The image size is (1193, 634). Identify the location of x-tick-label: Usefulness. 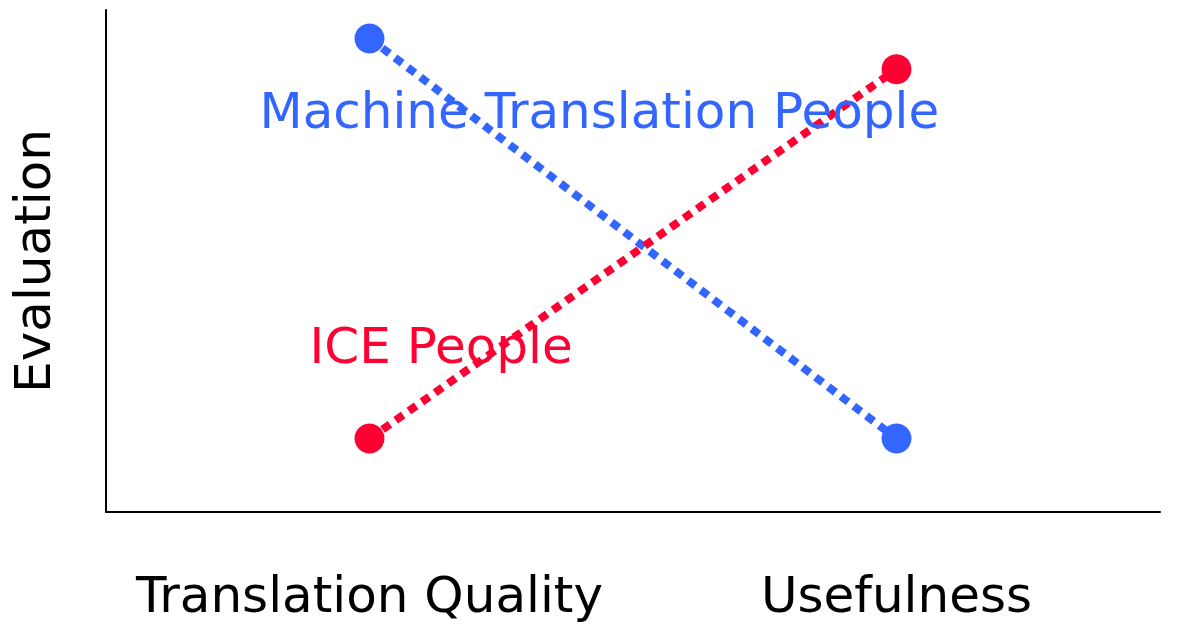
(896, 595).